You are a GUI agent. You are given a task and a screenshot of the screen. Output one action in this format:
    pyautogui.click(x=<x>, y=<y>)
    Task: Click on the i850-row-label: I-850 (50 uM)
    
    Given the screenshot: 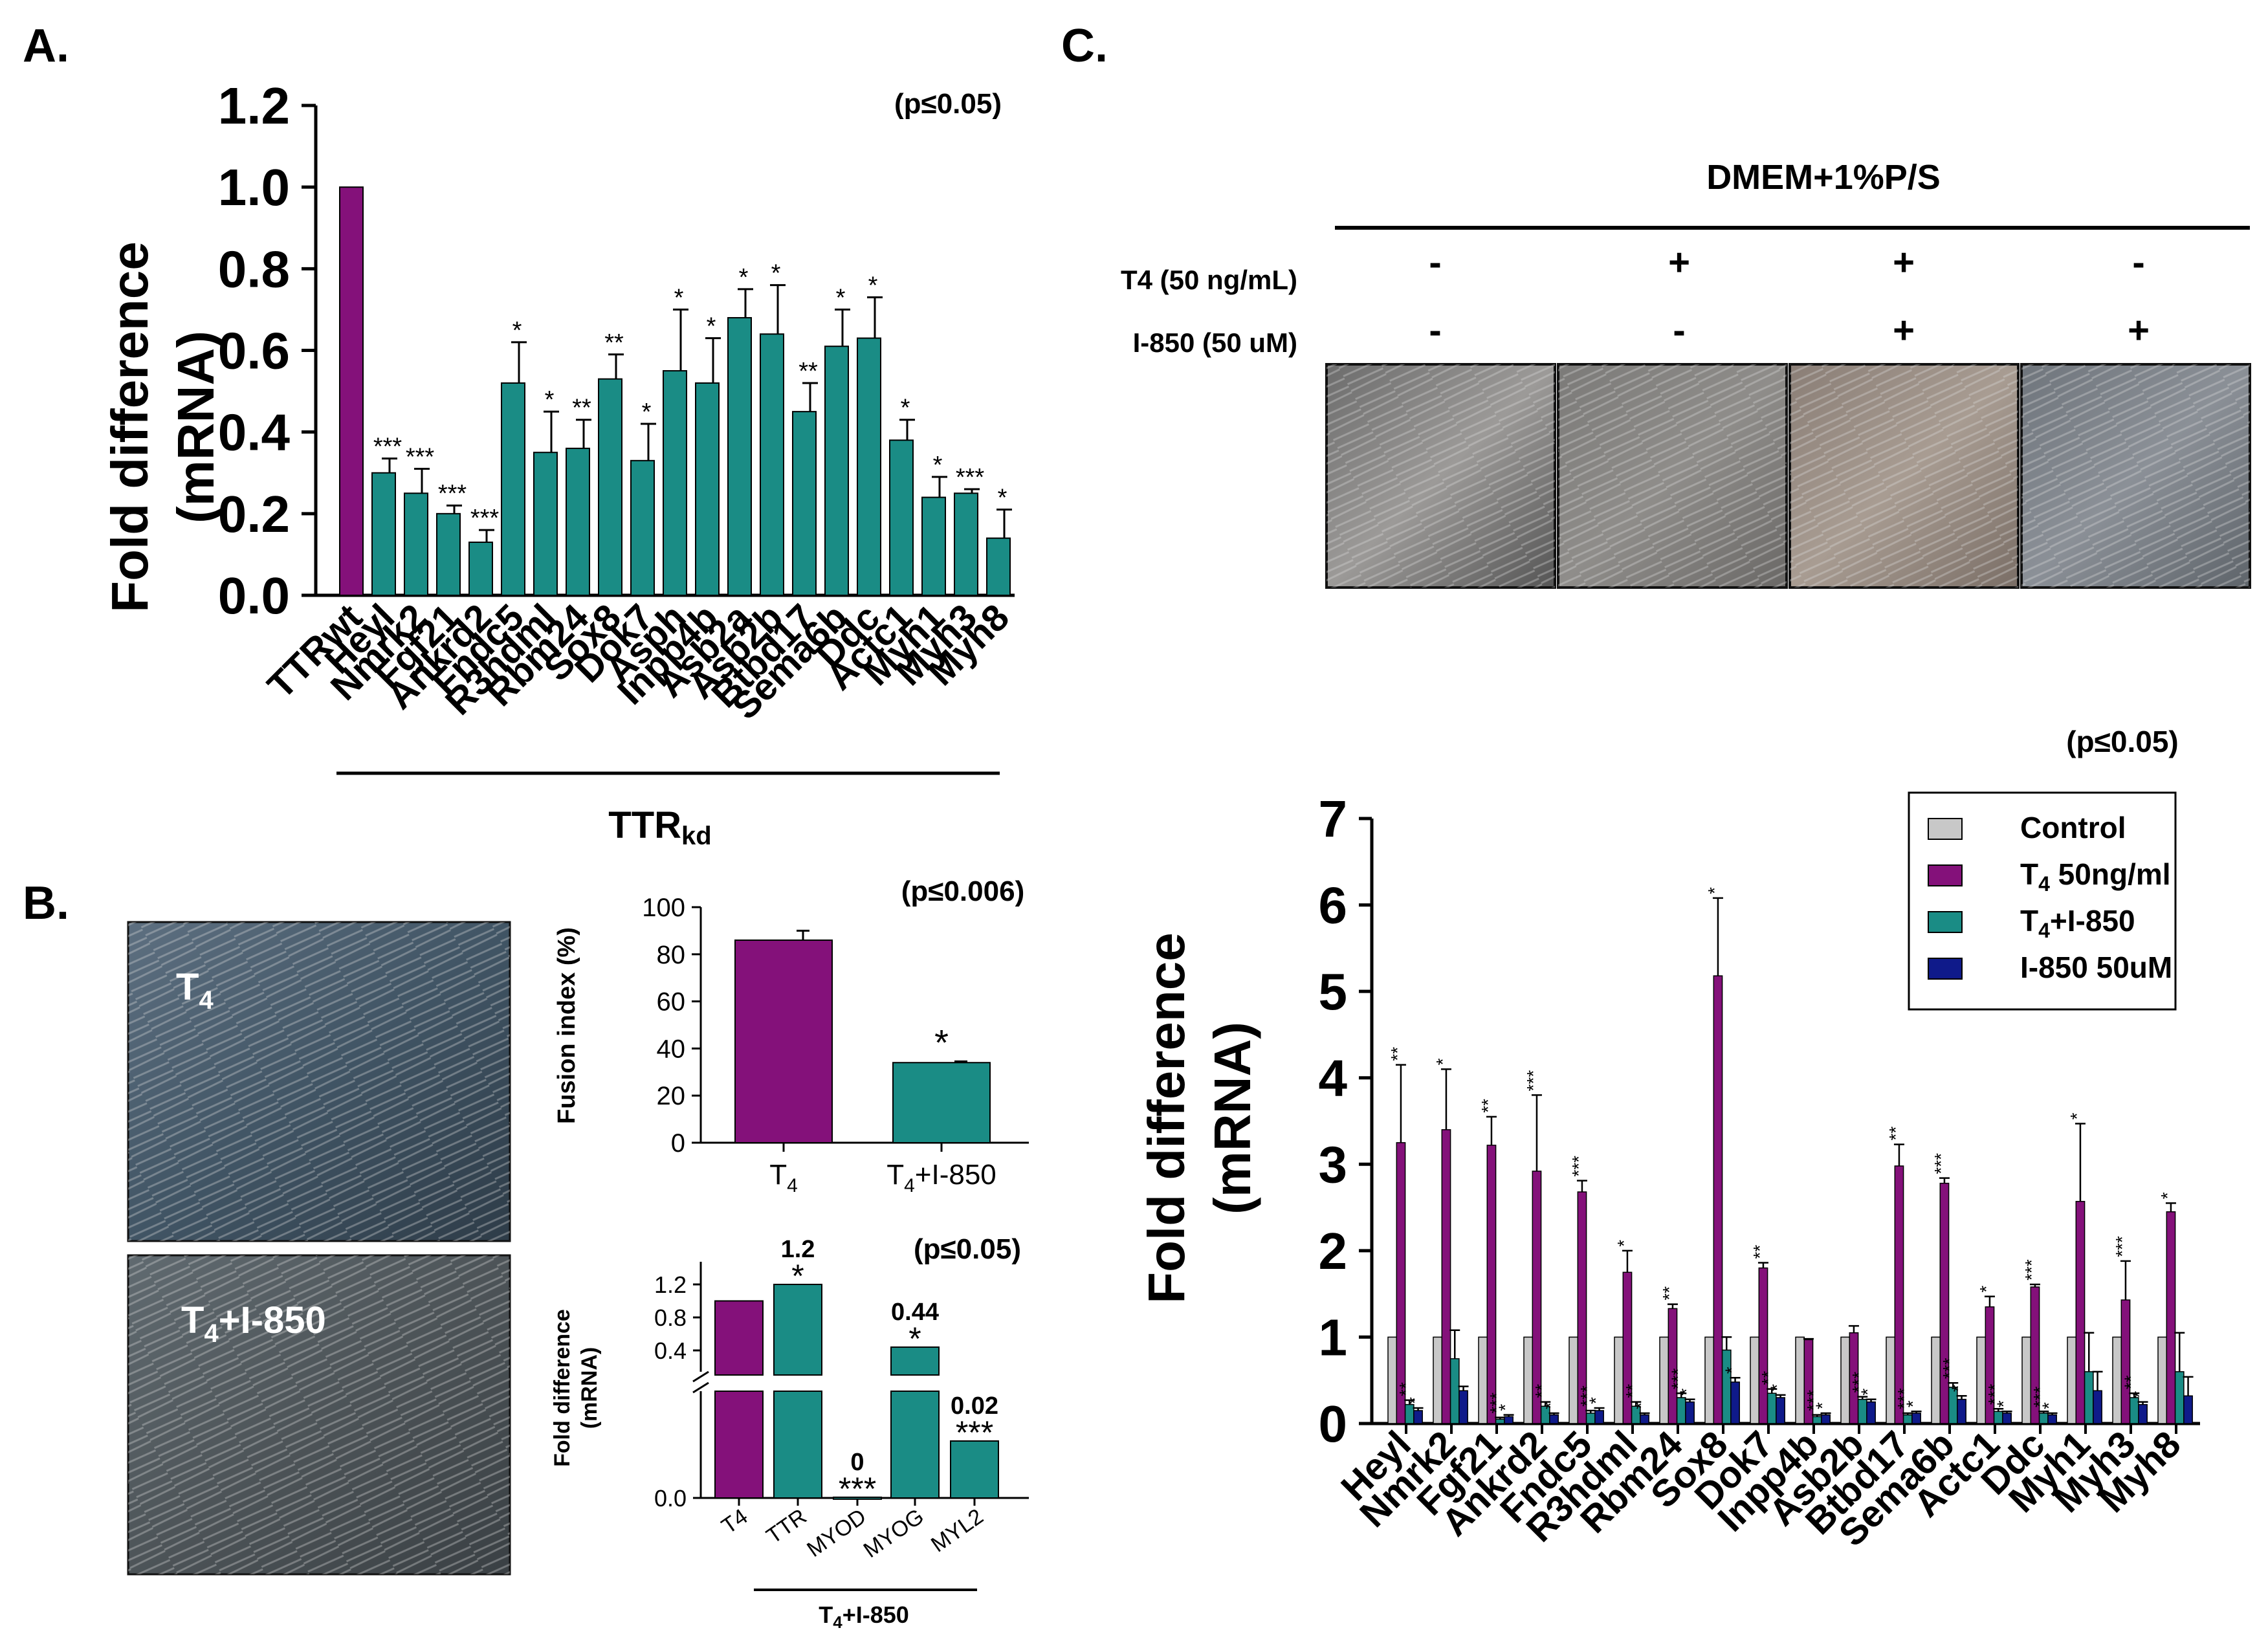 What is the action you would take?
    pyautogui.click(x=1215, y=342)
    